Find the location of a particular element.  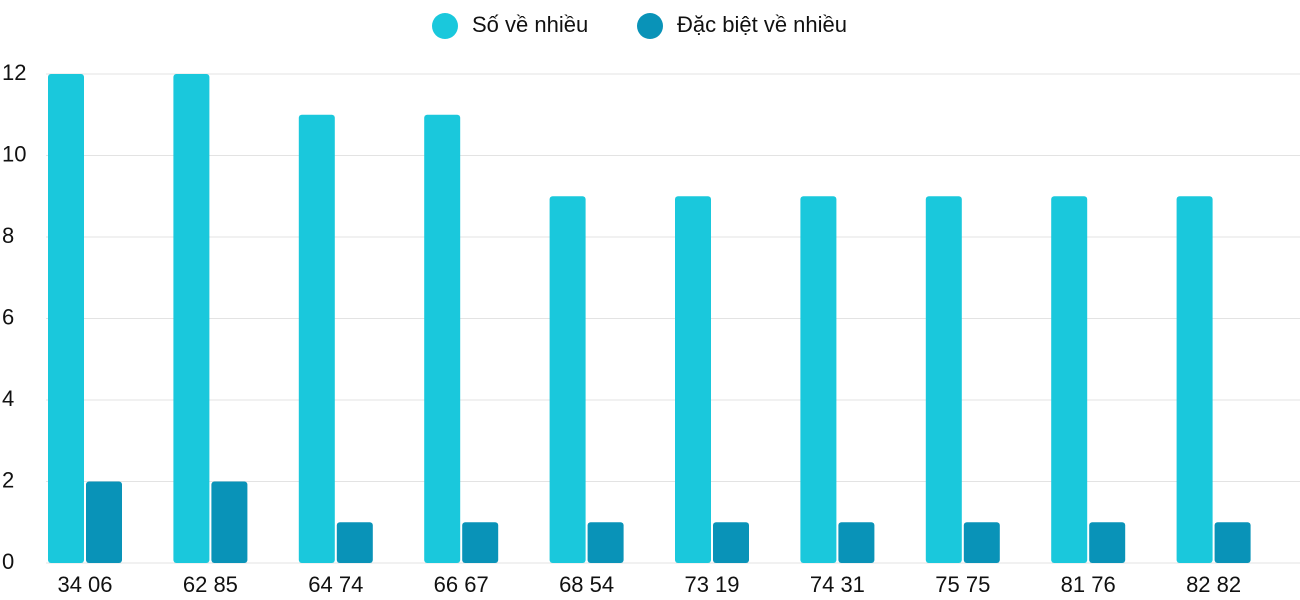

y-tick-label: 12 is located at coordinates (14, 72).